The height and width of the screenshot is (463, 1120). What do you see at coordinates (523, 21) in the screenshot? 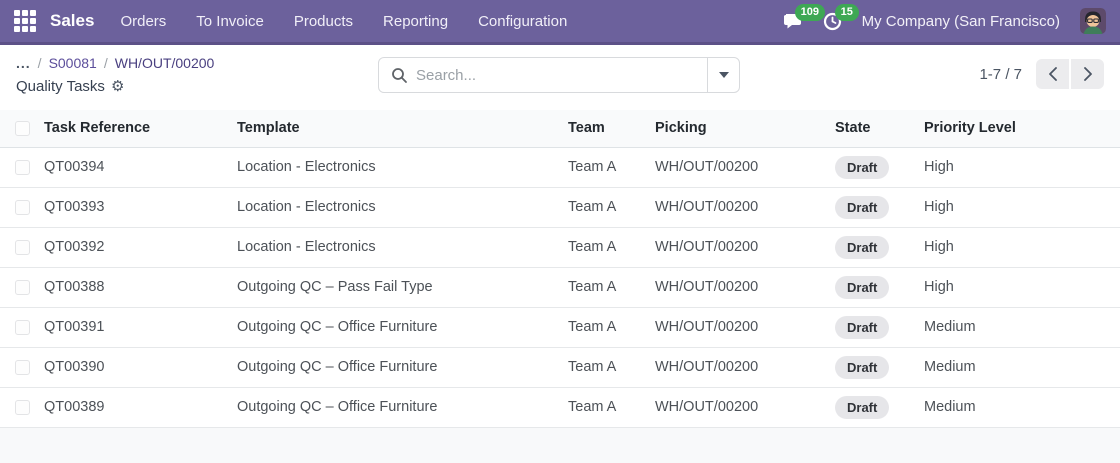
I see `menu-item-configuration: Configuration` at bounding box center [523, 21].